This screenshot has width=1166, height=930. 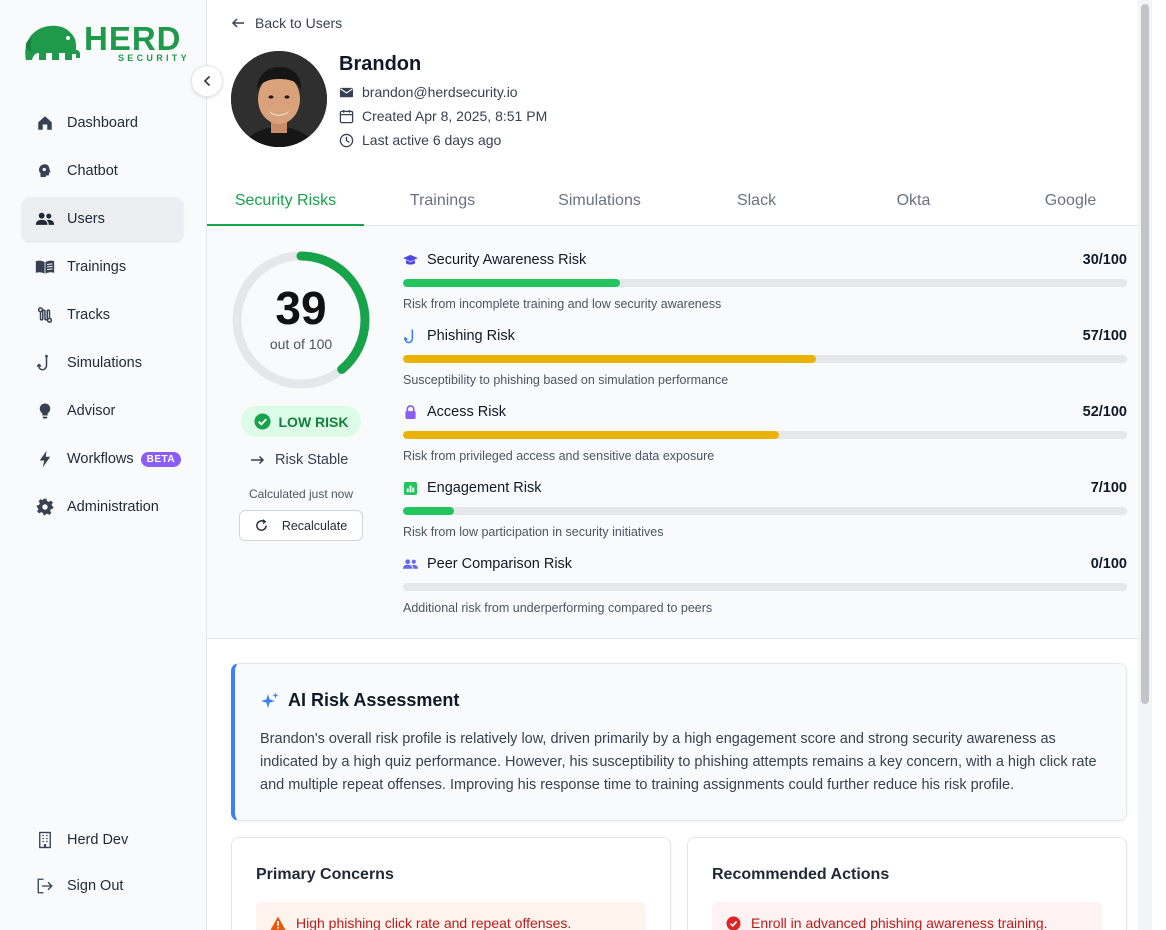 I want to click on sidebar-item-label: Tracks, so click(x=88, y=315).